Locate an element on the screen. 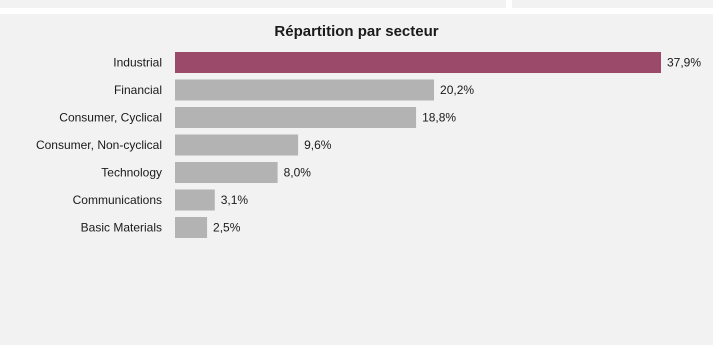 The image size is (713, 345). top-panel-left is located at coordinates (253, 4).